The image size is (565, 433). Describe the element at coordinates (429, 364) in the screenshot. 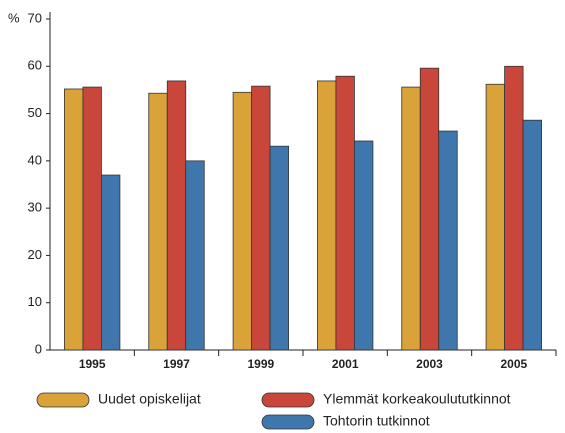

I see `x-tick-label: 2003` at that location.